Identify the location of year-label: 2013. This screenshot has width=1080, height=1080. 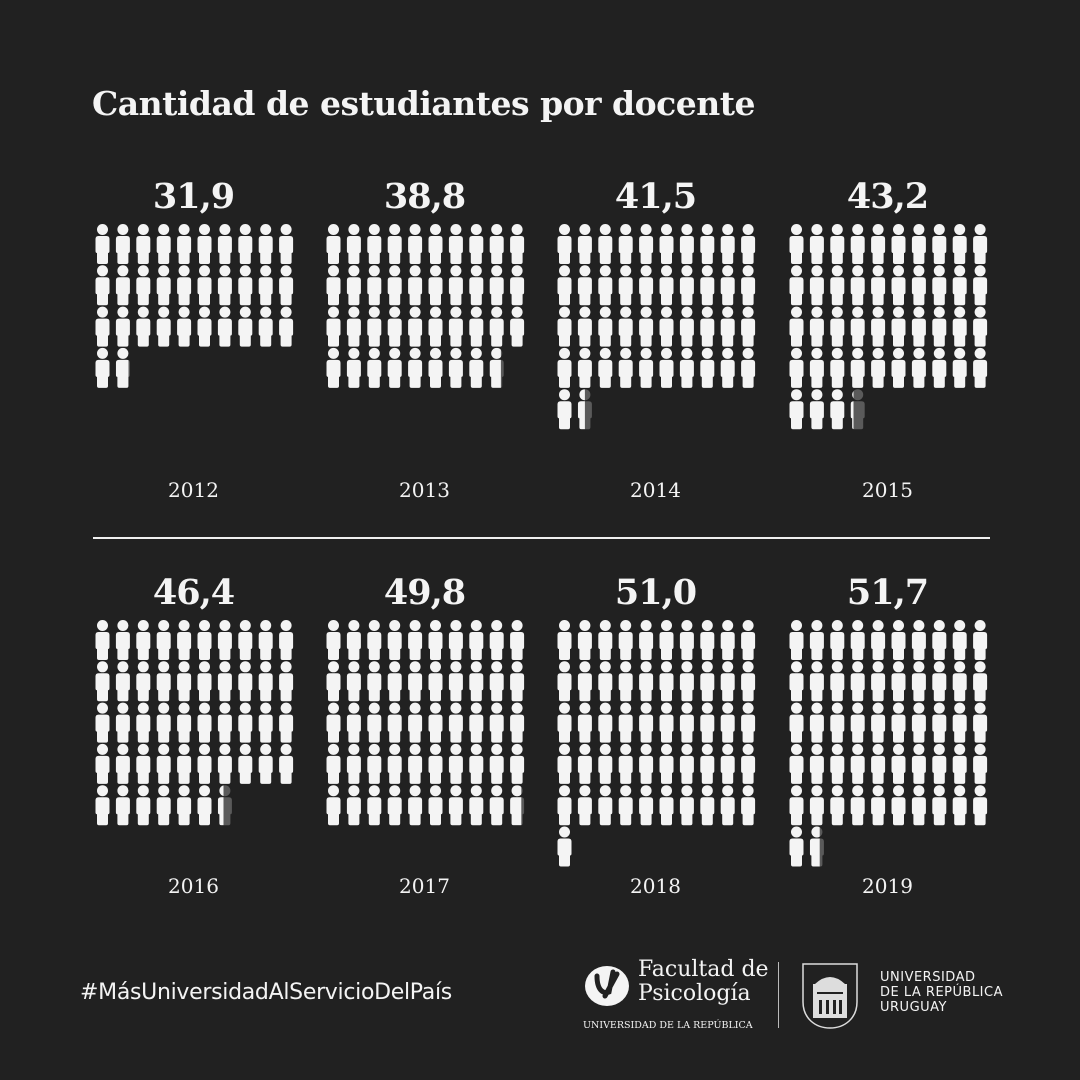
(424, 490).